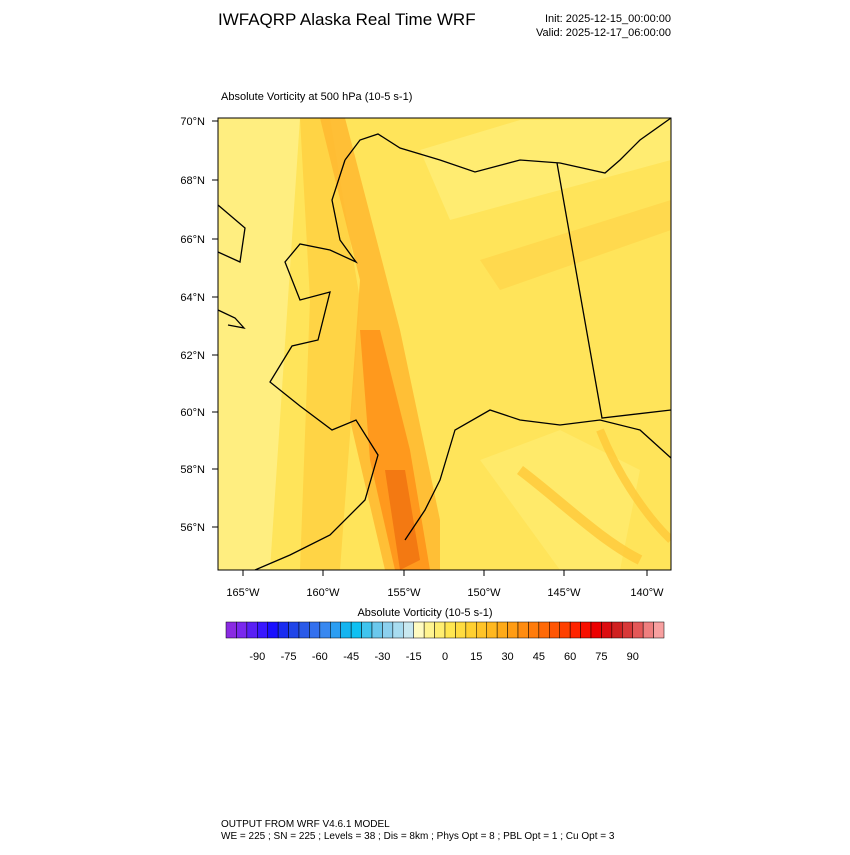  I want to click on lon-label: 150°W, so click(484, 593).